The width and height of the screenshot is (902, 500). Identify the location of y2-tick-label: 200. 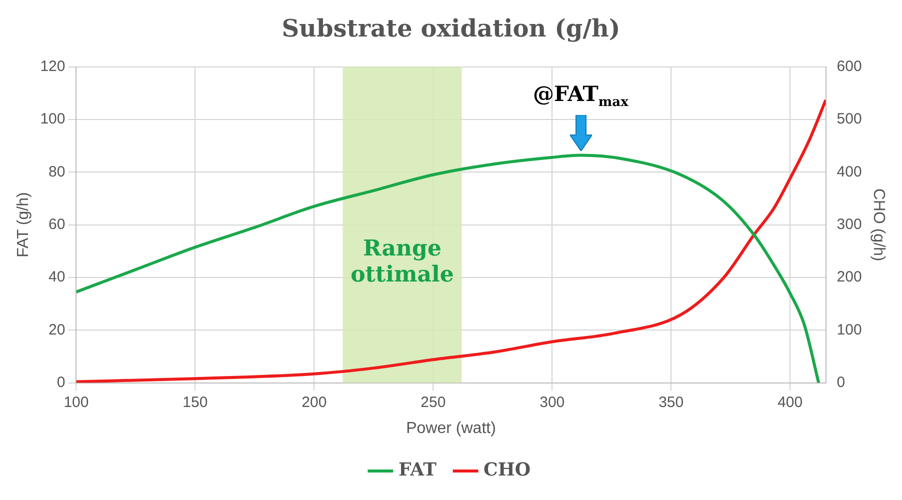
(849, 277).